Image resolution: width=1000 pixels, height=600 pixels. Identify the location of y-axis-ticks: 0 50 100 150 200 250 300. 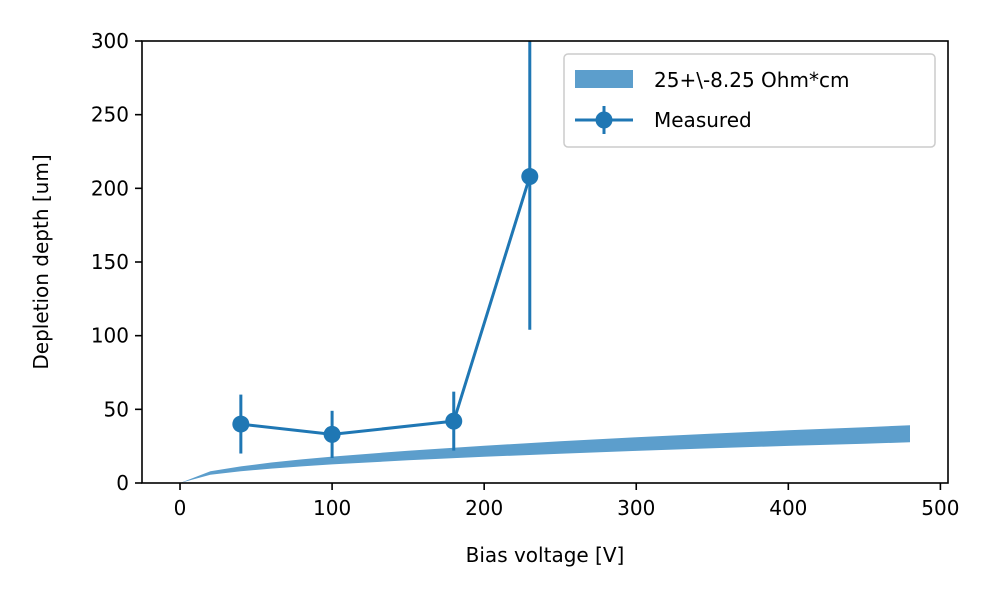
(116, 262).